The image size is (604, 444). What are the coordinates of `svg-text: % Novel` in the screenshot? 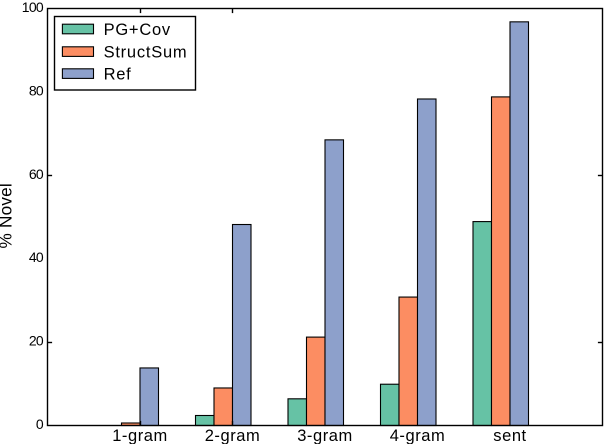 It's located at (8, 215).